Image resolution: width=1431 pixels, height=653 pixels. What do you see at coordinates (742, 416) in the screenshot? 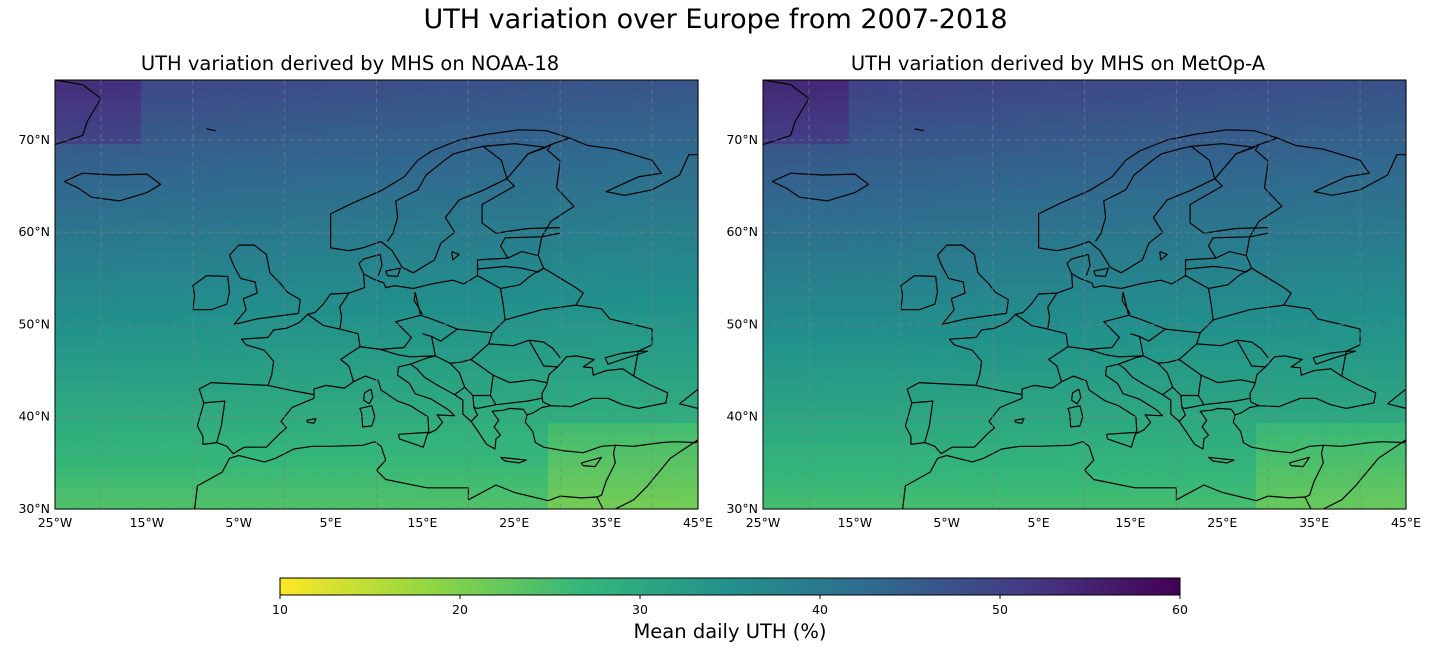
I see `y-tick-label: 40°N` at bounding box center [742, 416].